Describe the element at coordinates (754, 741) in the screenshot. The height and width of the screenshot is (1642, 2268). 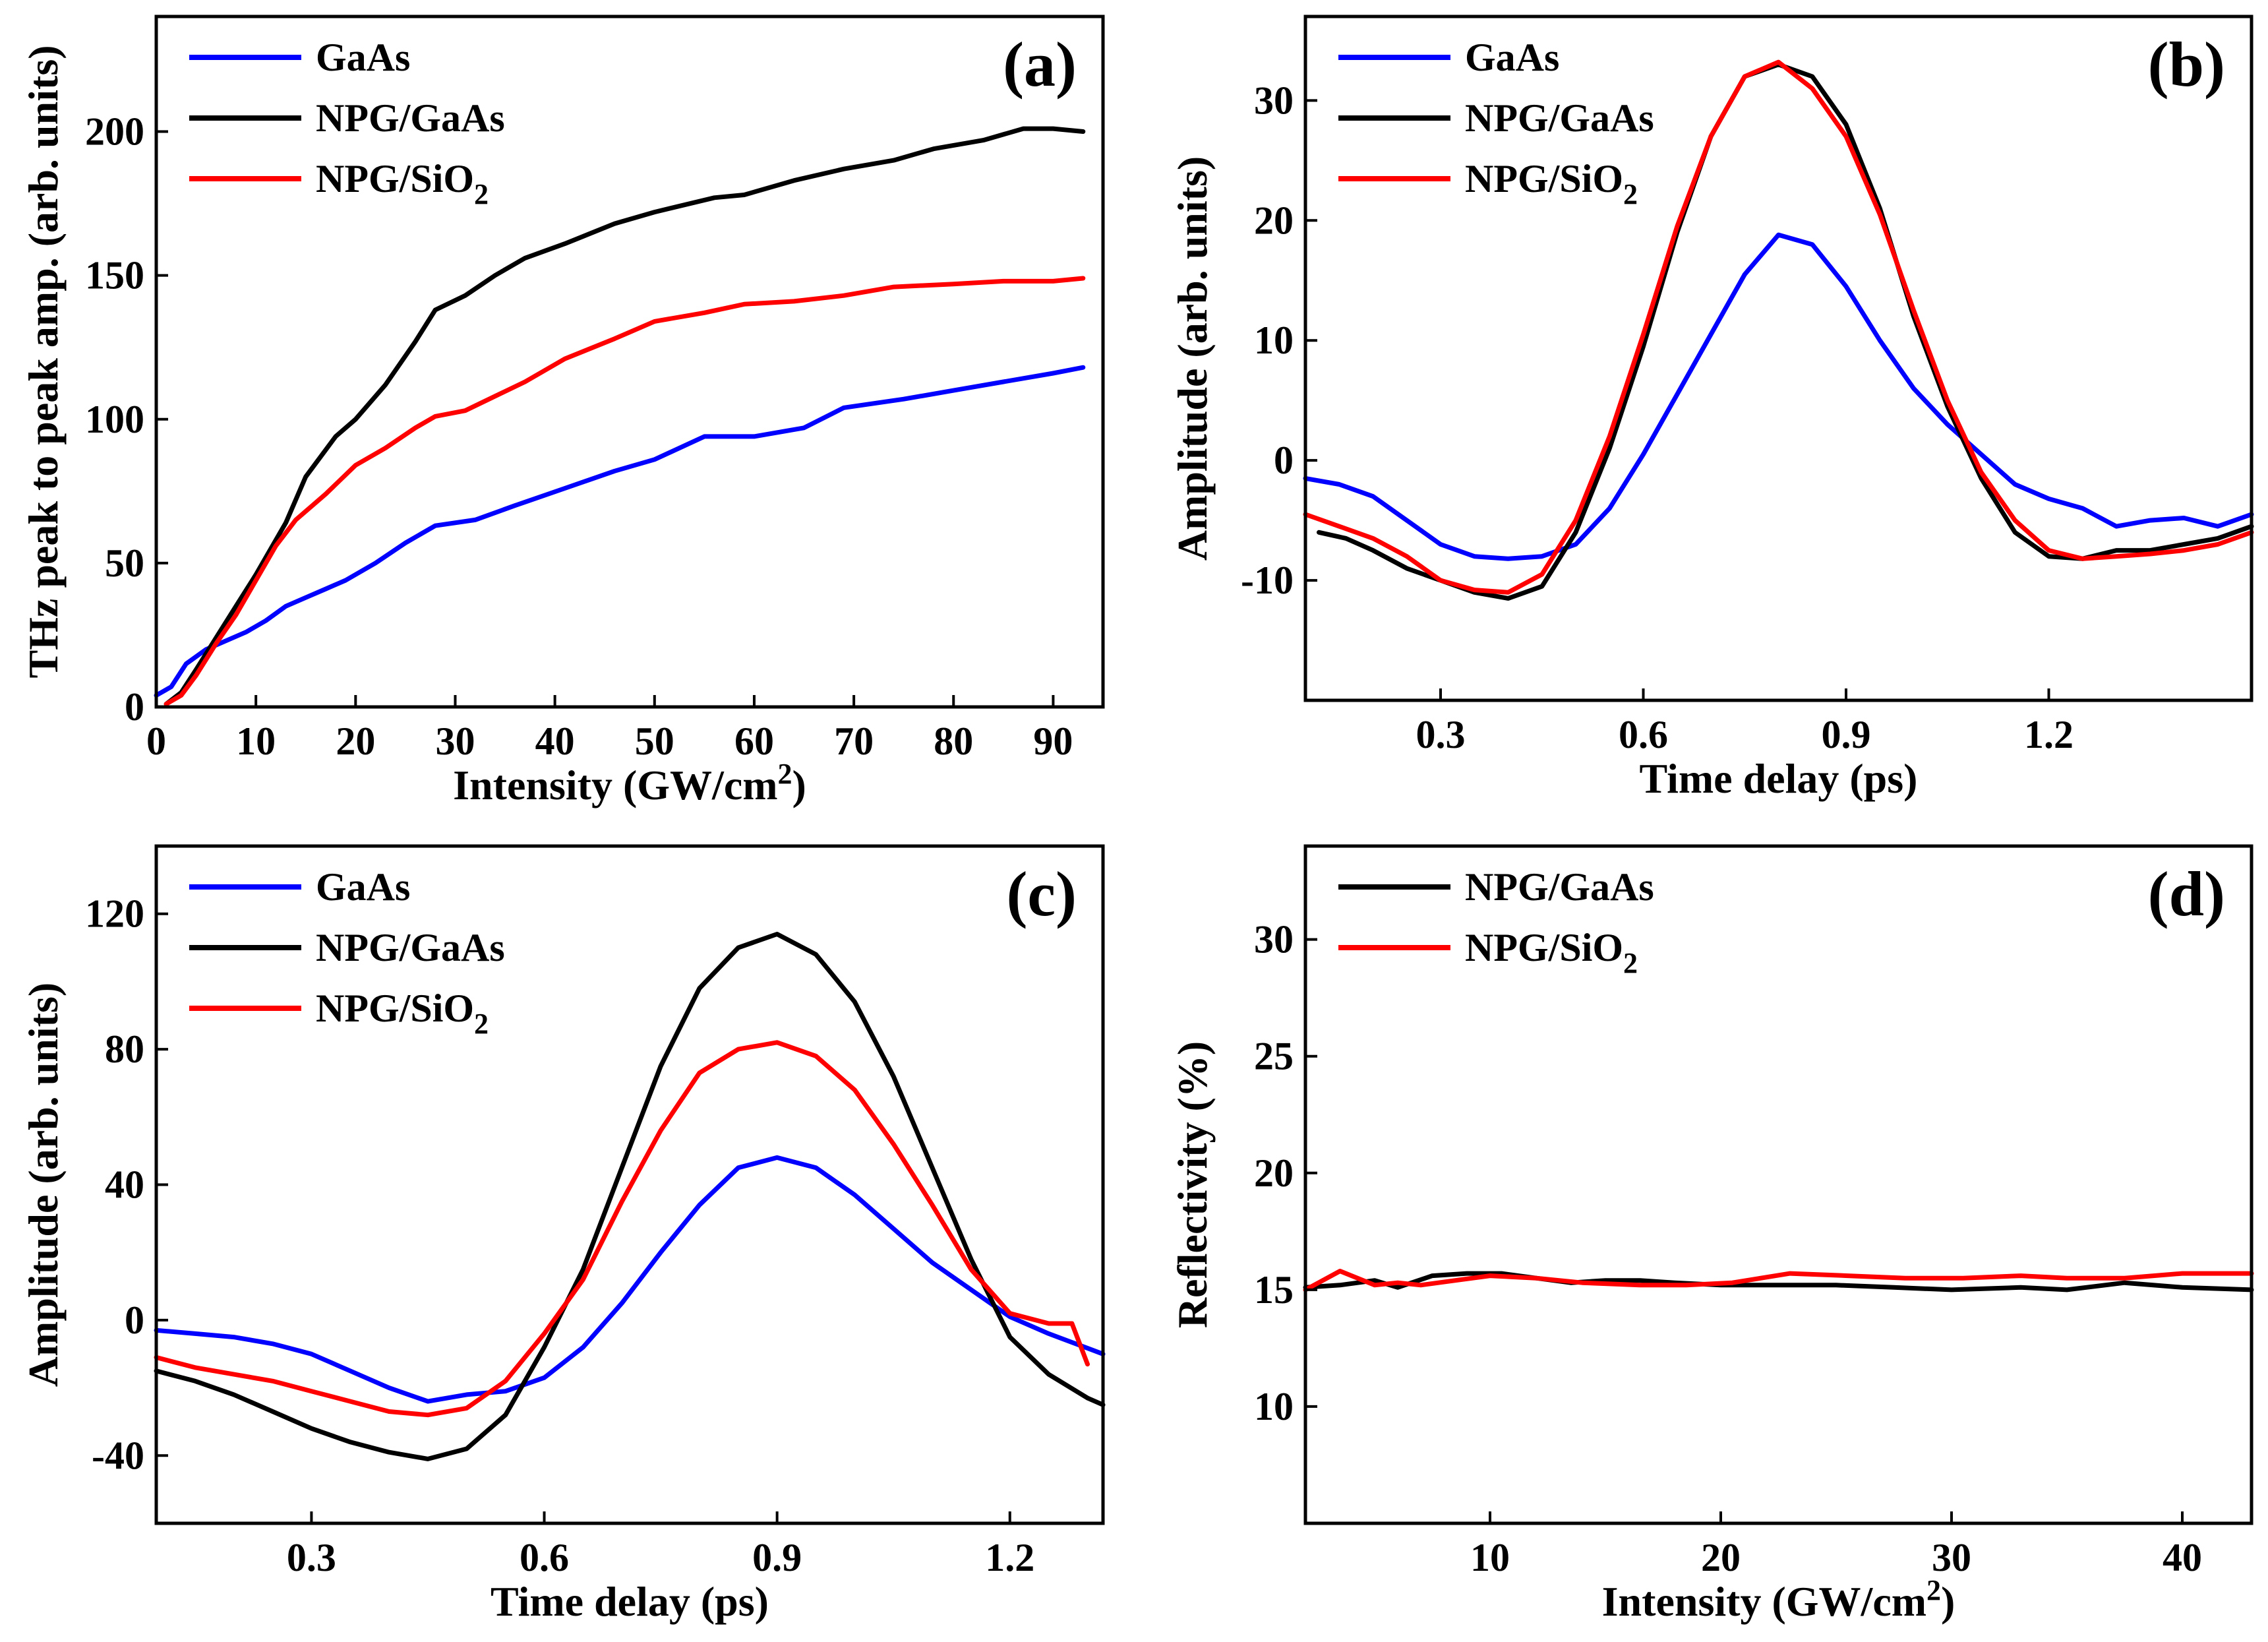
I see `x-tick-label: 60` at that location.